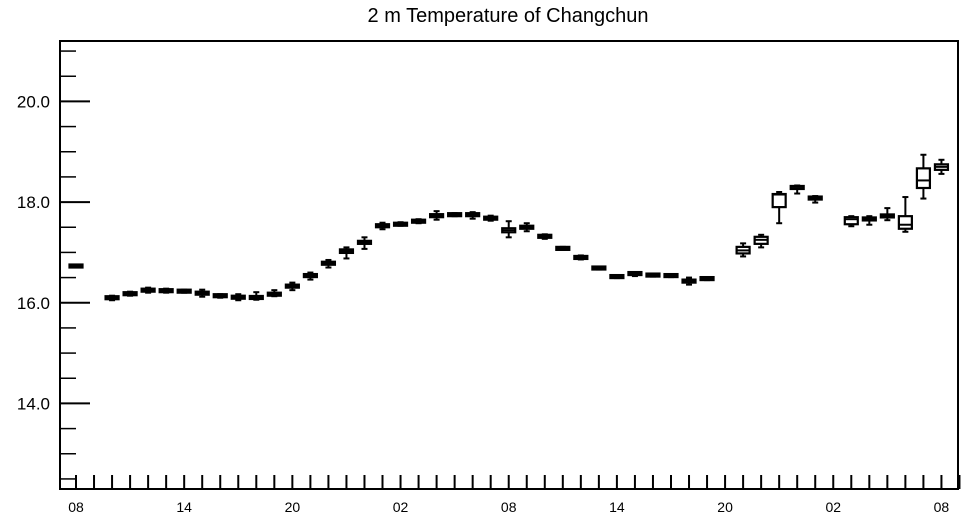 This screenshot has width=964, height=520. I want to click on y-tick-label: 20.0, so click(33, 101).